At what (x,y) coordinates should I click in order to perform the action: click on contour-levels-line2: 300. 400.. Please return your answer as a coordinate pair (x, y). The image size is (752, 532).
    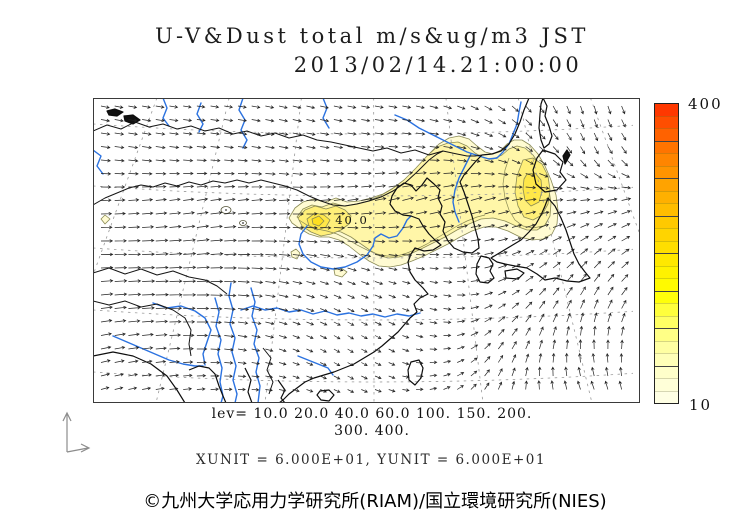
    Looking at the image, I should click on (372, 431).